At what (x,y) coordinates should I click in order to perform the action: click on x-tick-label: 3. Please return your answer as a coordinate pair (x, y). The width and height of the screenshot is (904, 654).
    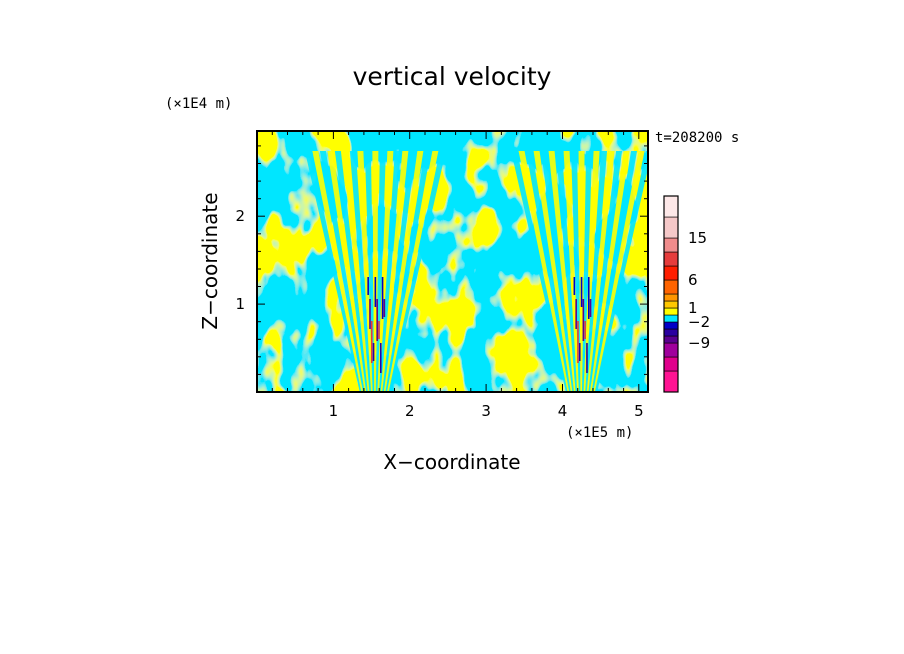
    Looking at the image, I should click on (486, 411).